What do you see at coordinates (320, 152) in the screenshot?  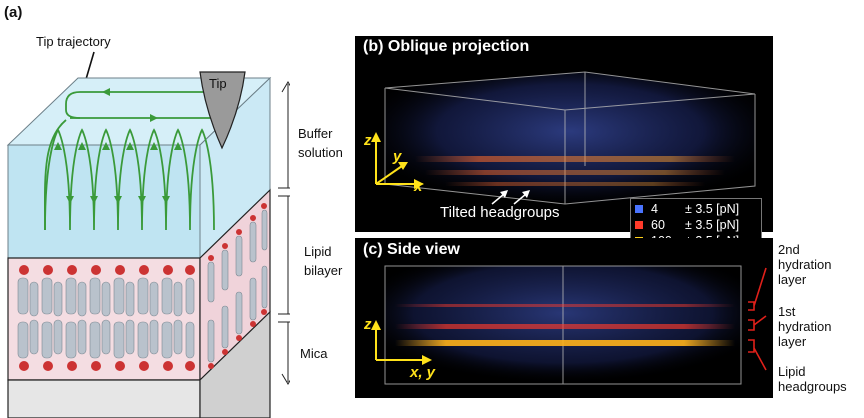 I see `buffer-label-line-2: solution` at bounding box center [320, 152].